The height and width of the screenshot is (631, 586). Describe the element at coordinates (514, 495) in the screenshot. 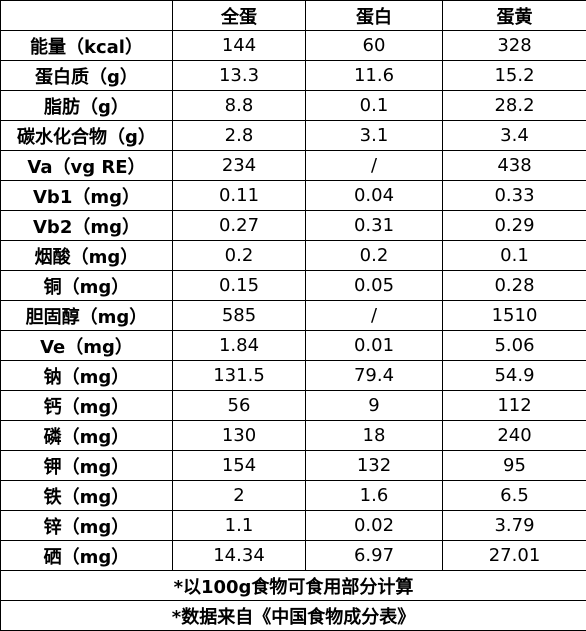

I see `data-cell: 6.5` at that location.